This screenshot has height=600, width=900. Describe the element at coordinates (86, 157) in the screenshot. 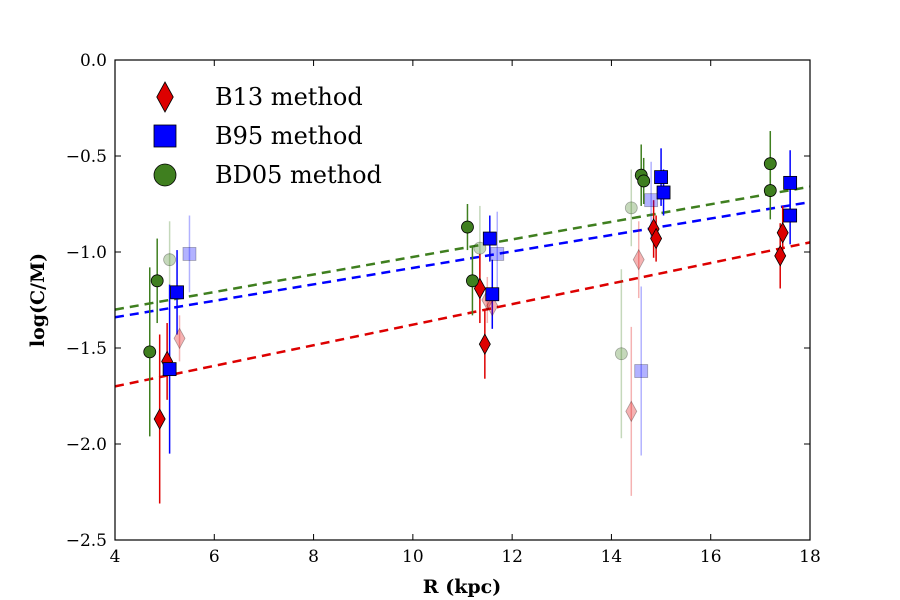

I see `y-tick-label-1: −0.5` at that location.